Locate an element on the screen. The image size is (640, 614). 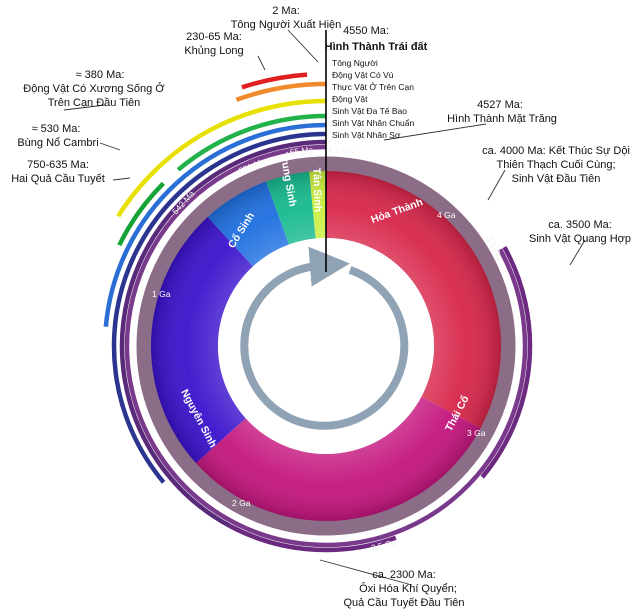
lineage-label-thuc-vat: Thực Vật Ở Trên Cạn is located at coordinates (373, 86).